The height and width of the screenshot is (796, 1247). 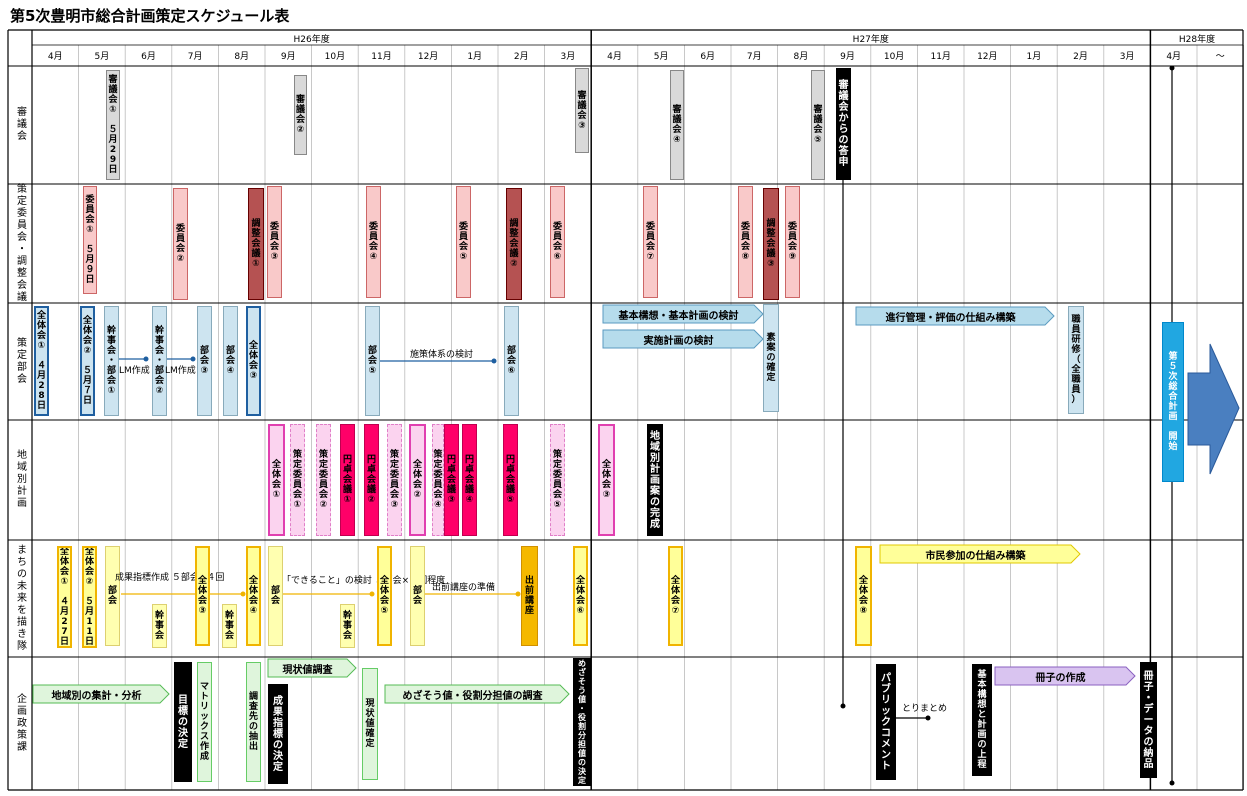 I want to click on kihon-joutei-box-label: 基 本 構 想 と 計 画 の 上 程, so click(x=982, y=720).